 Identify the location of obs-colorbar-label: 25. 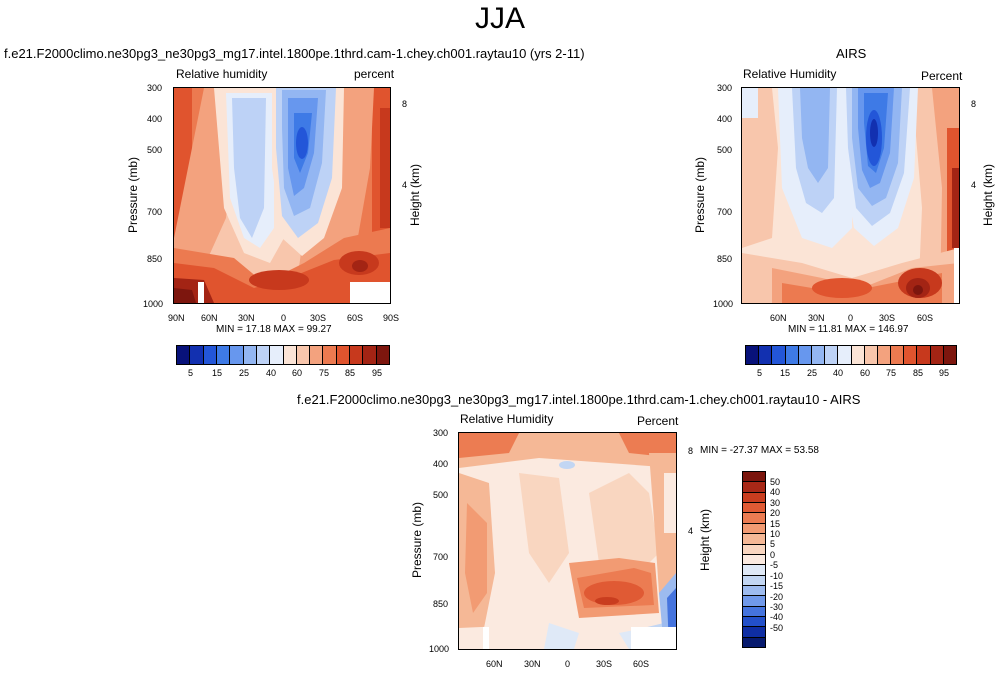
(812, 373).